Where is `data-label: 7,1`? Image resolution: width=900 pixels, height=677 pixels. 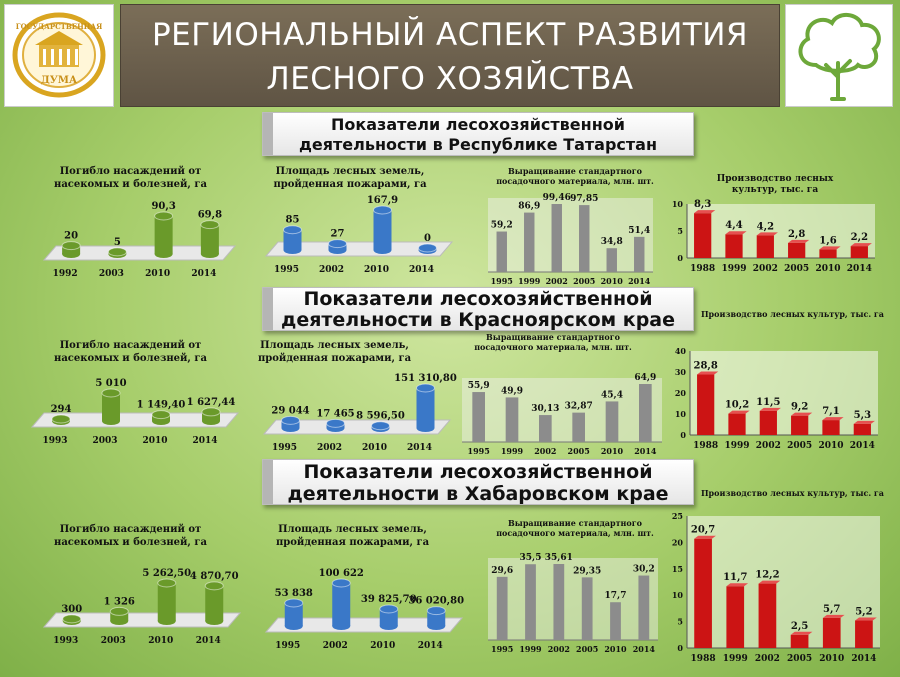 data-label: 7,1 is located at coordinates (830, 411).